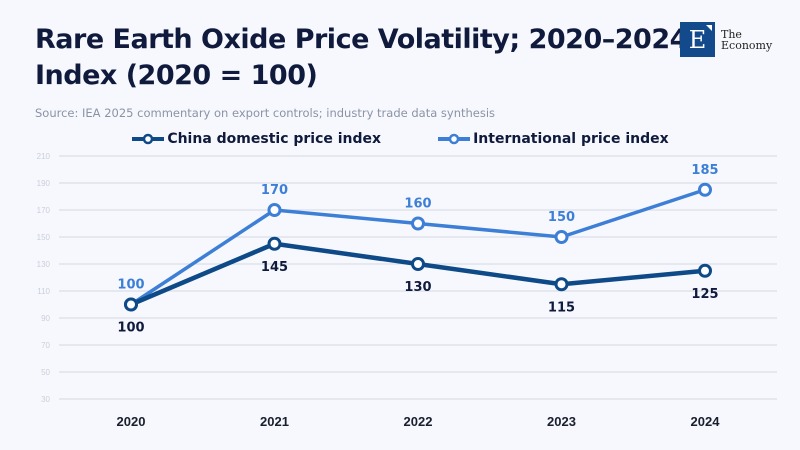 The image size is (800, 450). I want to click on legend-marker-china-icon, so click(148, 139).